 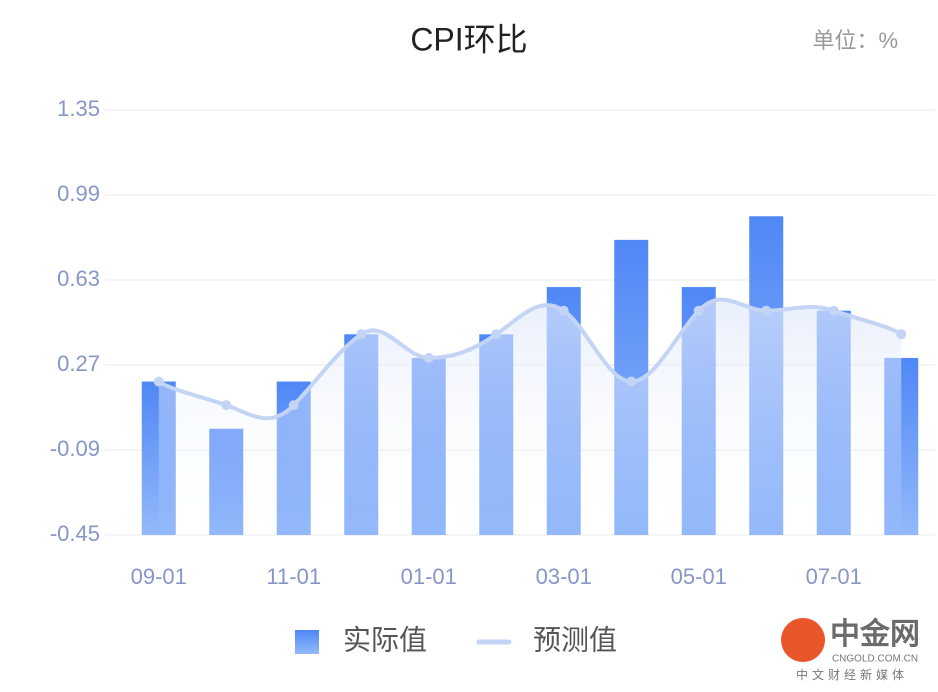 I want to click on x-tick-label: 03-01, so click(x=564, y=576).